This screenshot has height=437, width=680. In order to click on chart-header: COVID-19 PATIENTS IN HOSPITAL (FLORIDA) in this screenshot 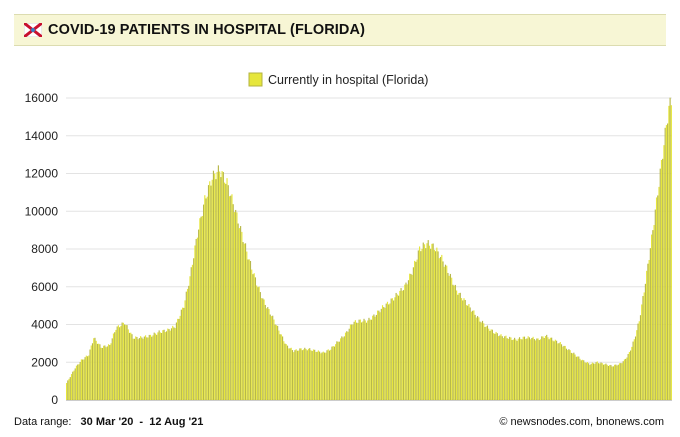, I will do `click(340, 30)`.